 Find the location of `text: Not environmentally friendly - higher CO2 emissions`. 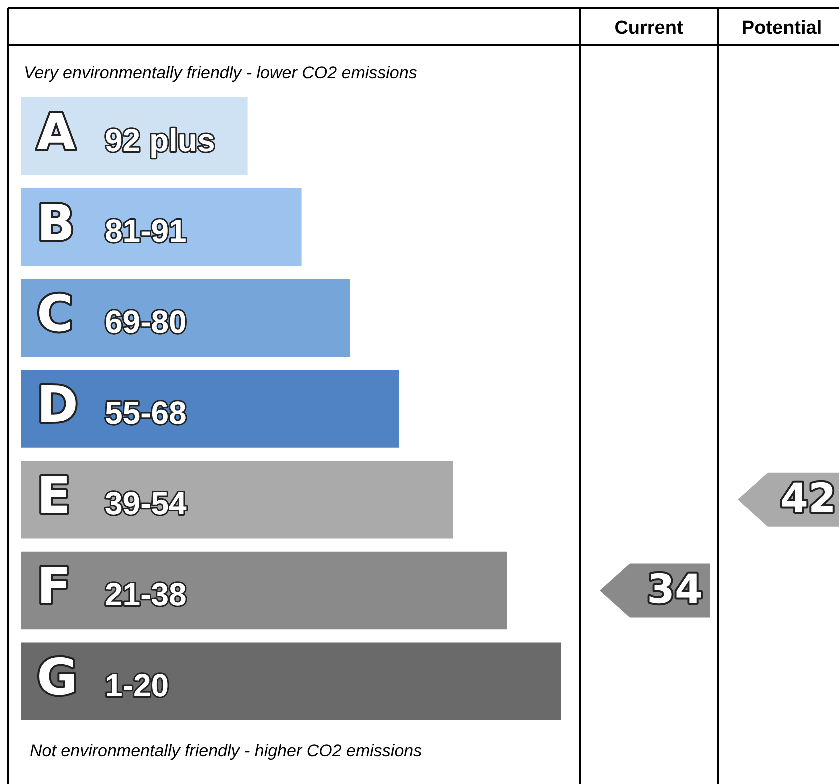

text: Not environmentally friendly - higher CO2 emissions is located at coordinates (226, 751).